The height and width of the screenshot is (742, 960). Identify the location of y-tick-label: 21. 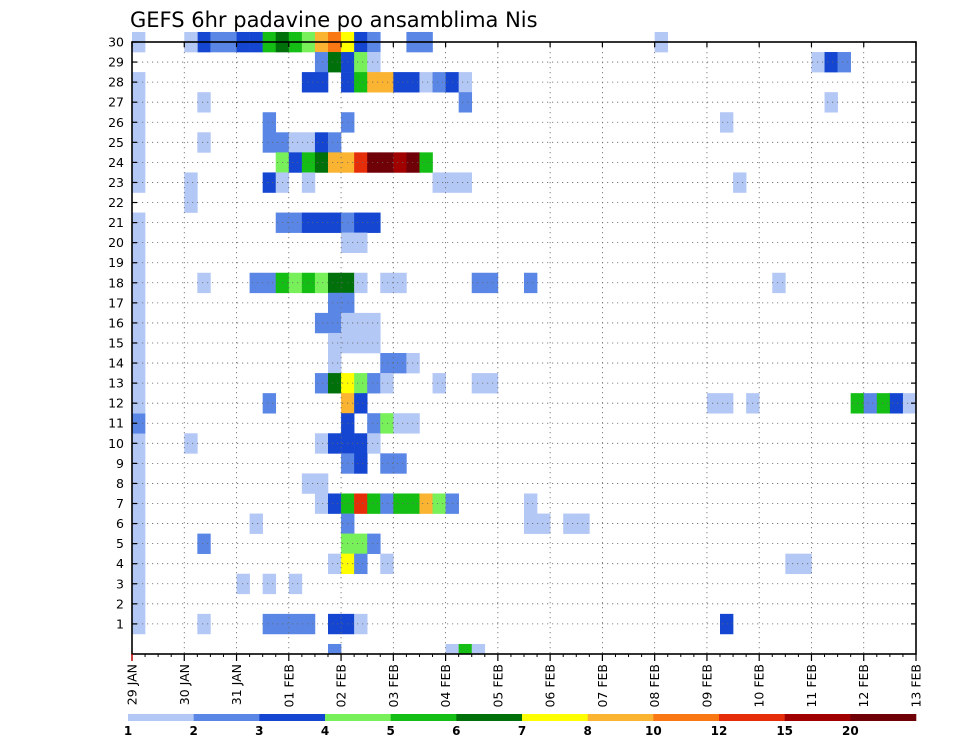
(116, 222).